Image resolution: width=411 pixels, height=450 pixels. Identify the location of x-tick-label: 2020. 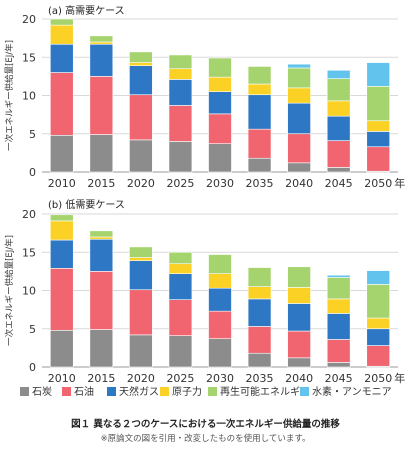
(141, 183).